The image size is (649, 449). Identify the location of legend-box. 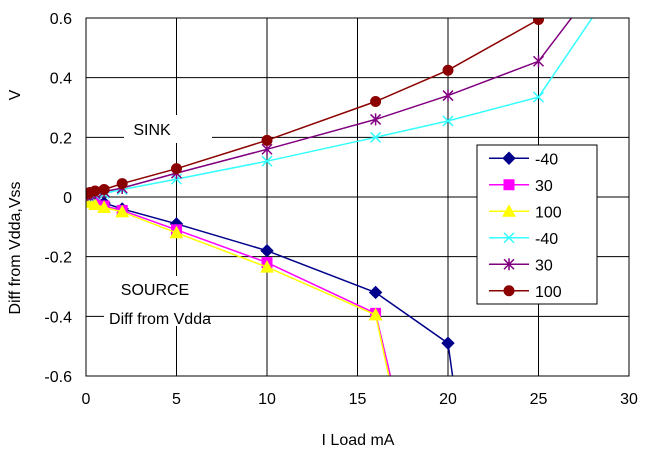
(537, 224).